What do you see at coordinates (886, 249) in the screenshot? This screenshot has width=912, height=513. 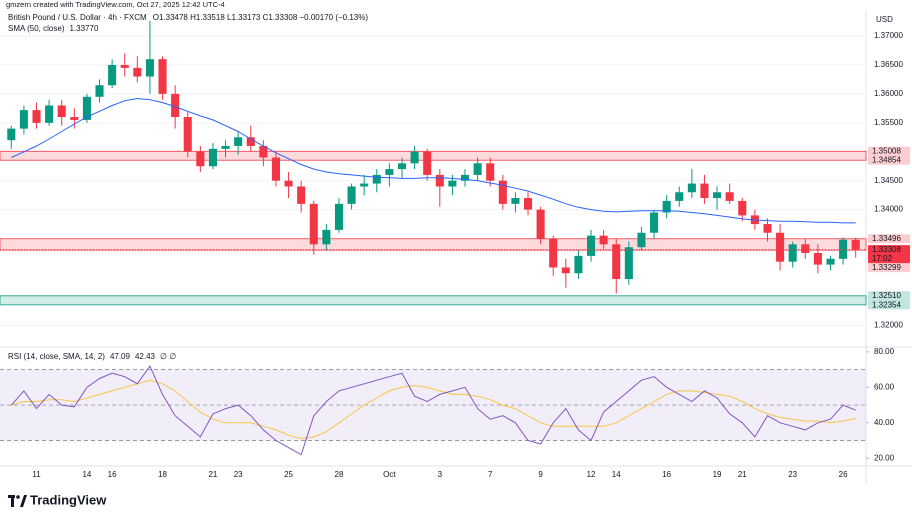 I see `price-label: 1.33308` at bounding box center [886, 249].